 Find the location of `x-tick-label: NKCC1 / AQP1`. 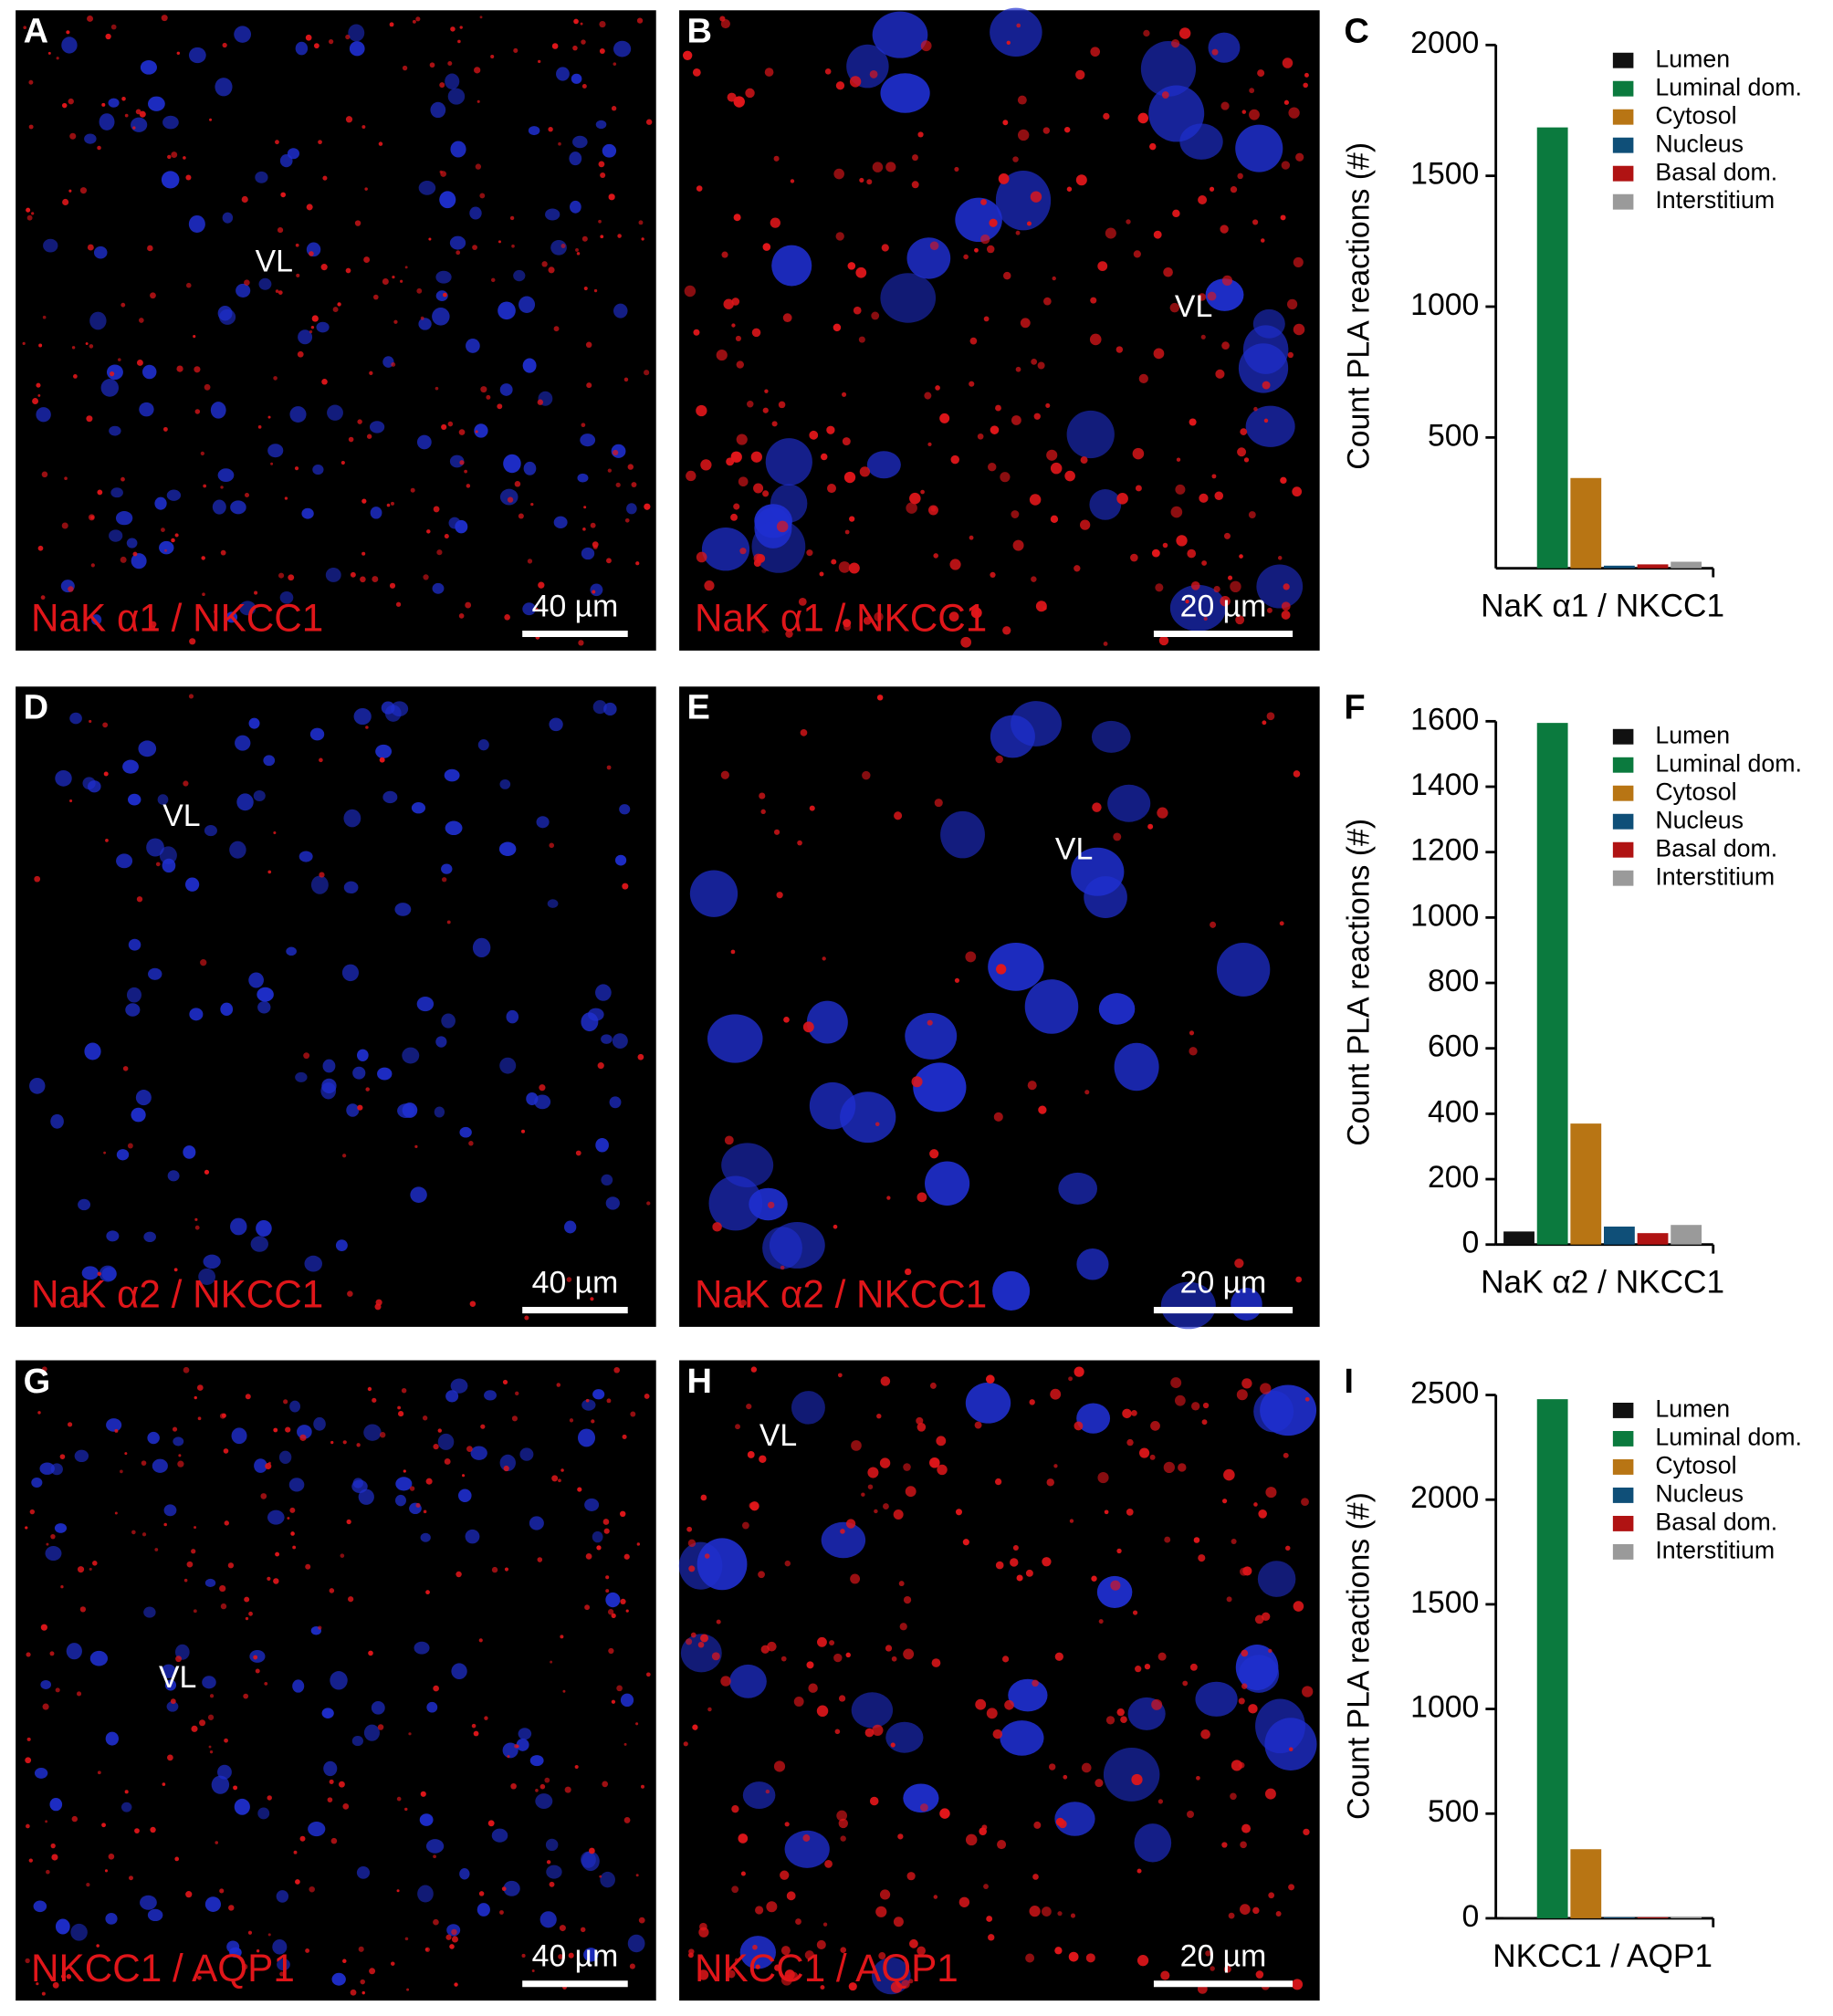

x-tick-label: NKCC1 / AQP1 is located at coordinates (1603, 1956).